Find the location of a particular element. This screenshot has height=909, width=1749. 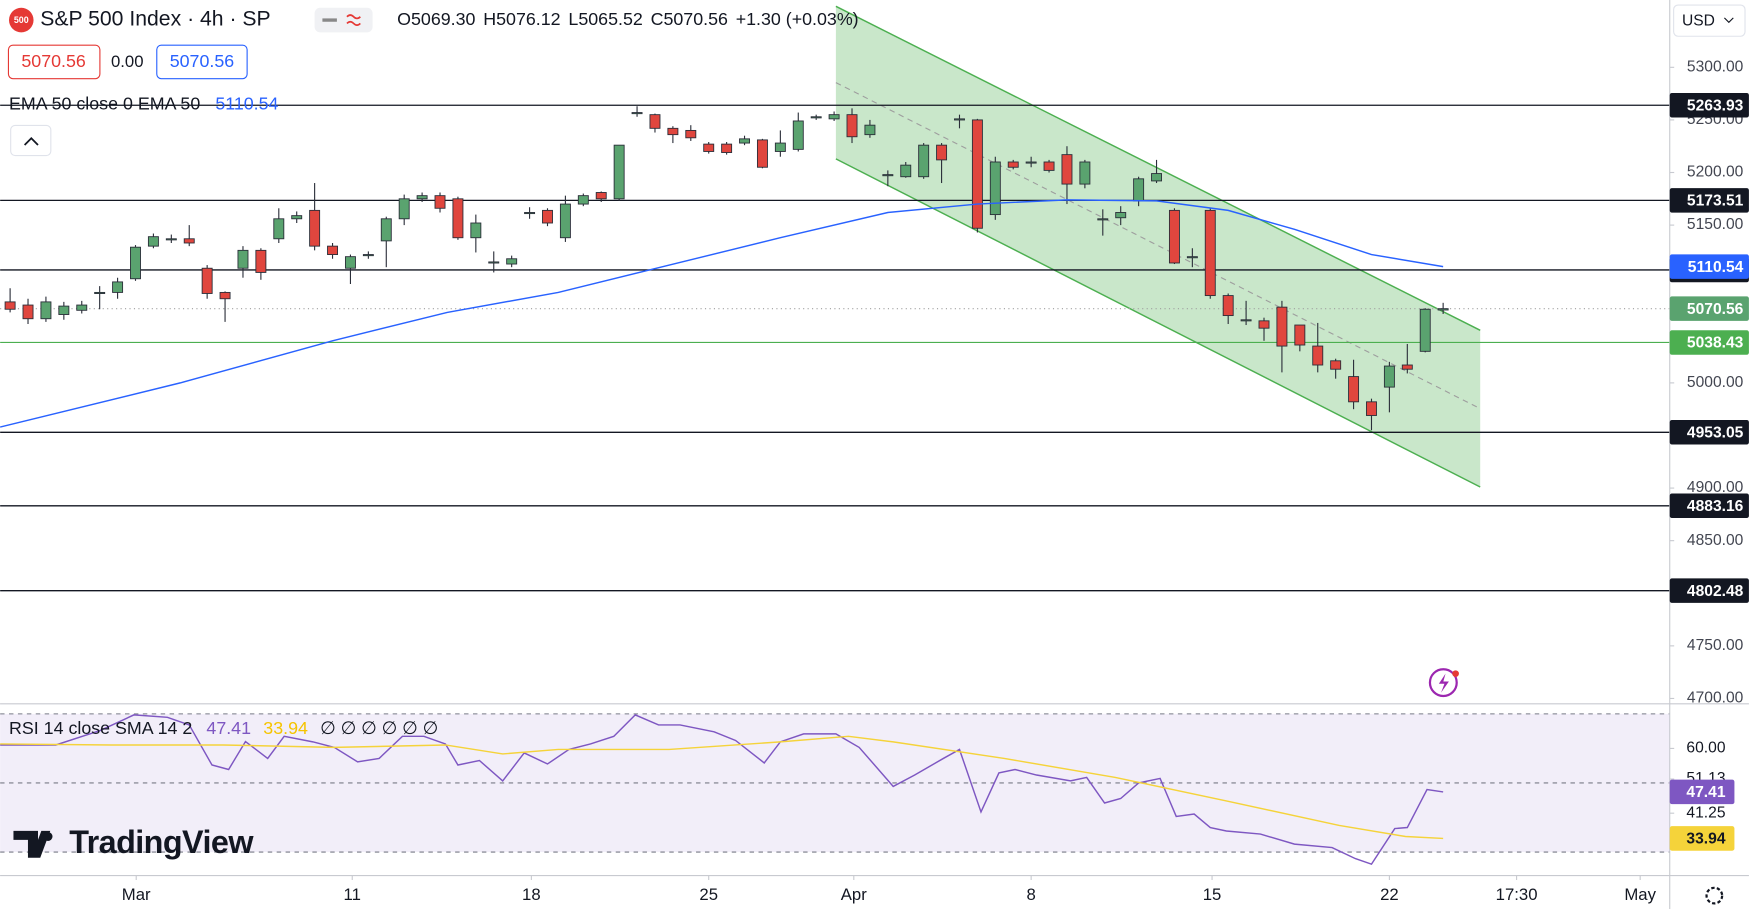

badge-text: 500 is located at coordinates (21, 20).